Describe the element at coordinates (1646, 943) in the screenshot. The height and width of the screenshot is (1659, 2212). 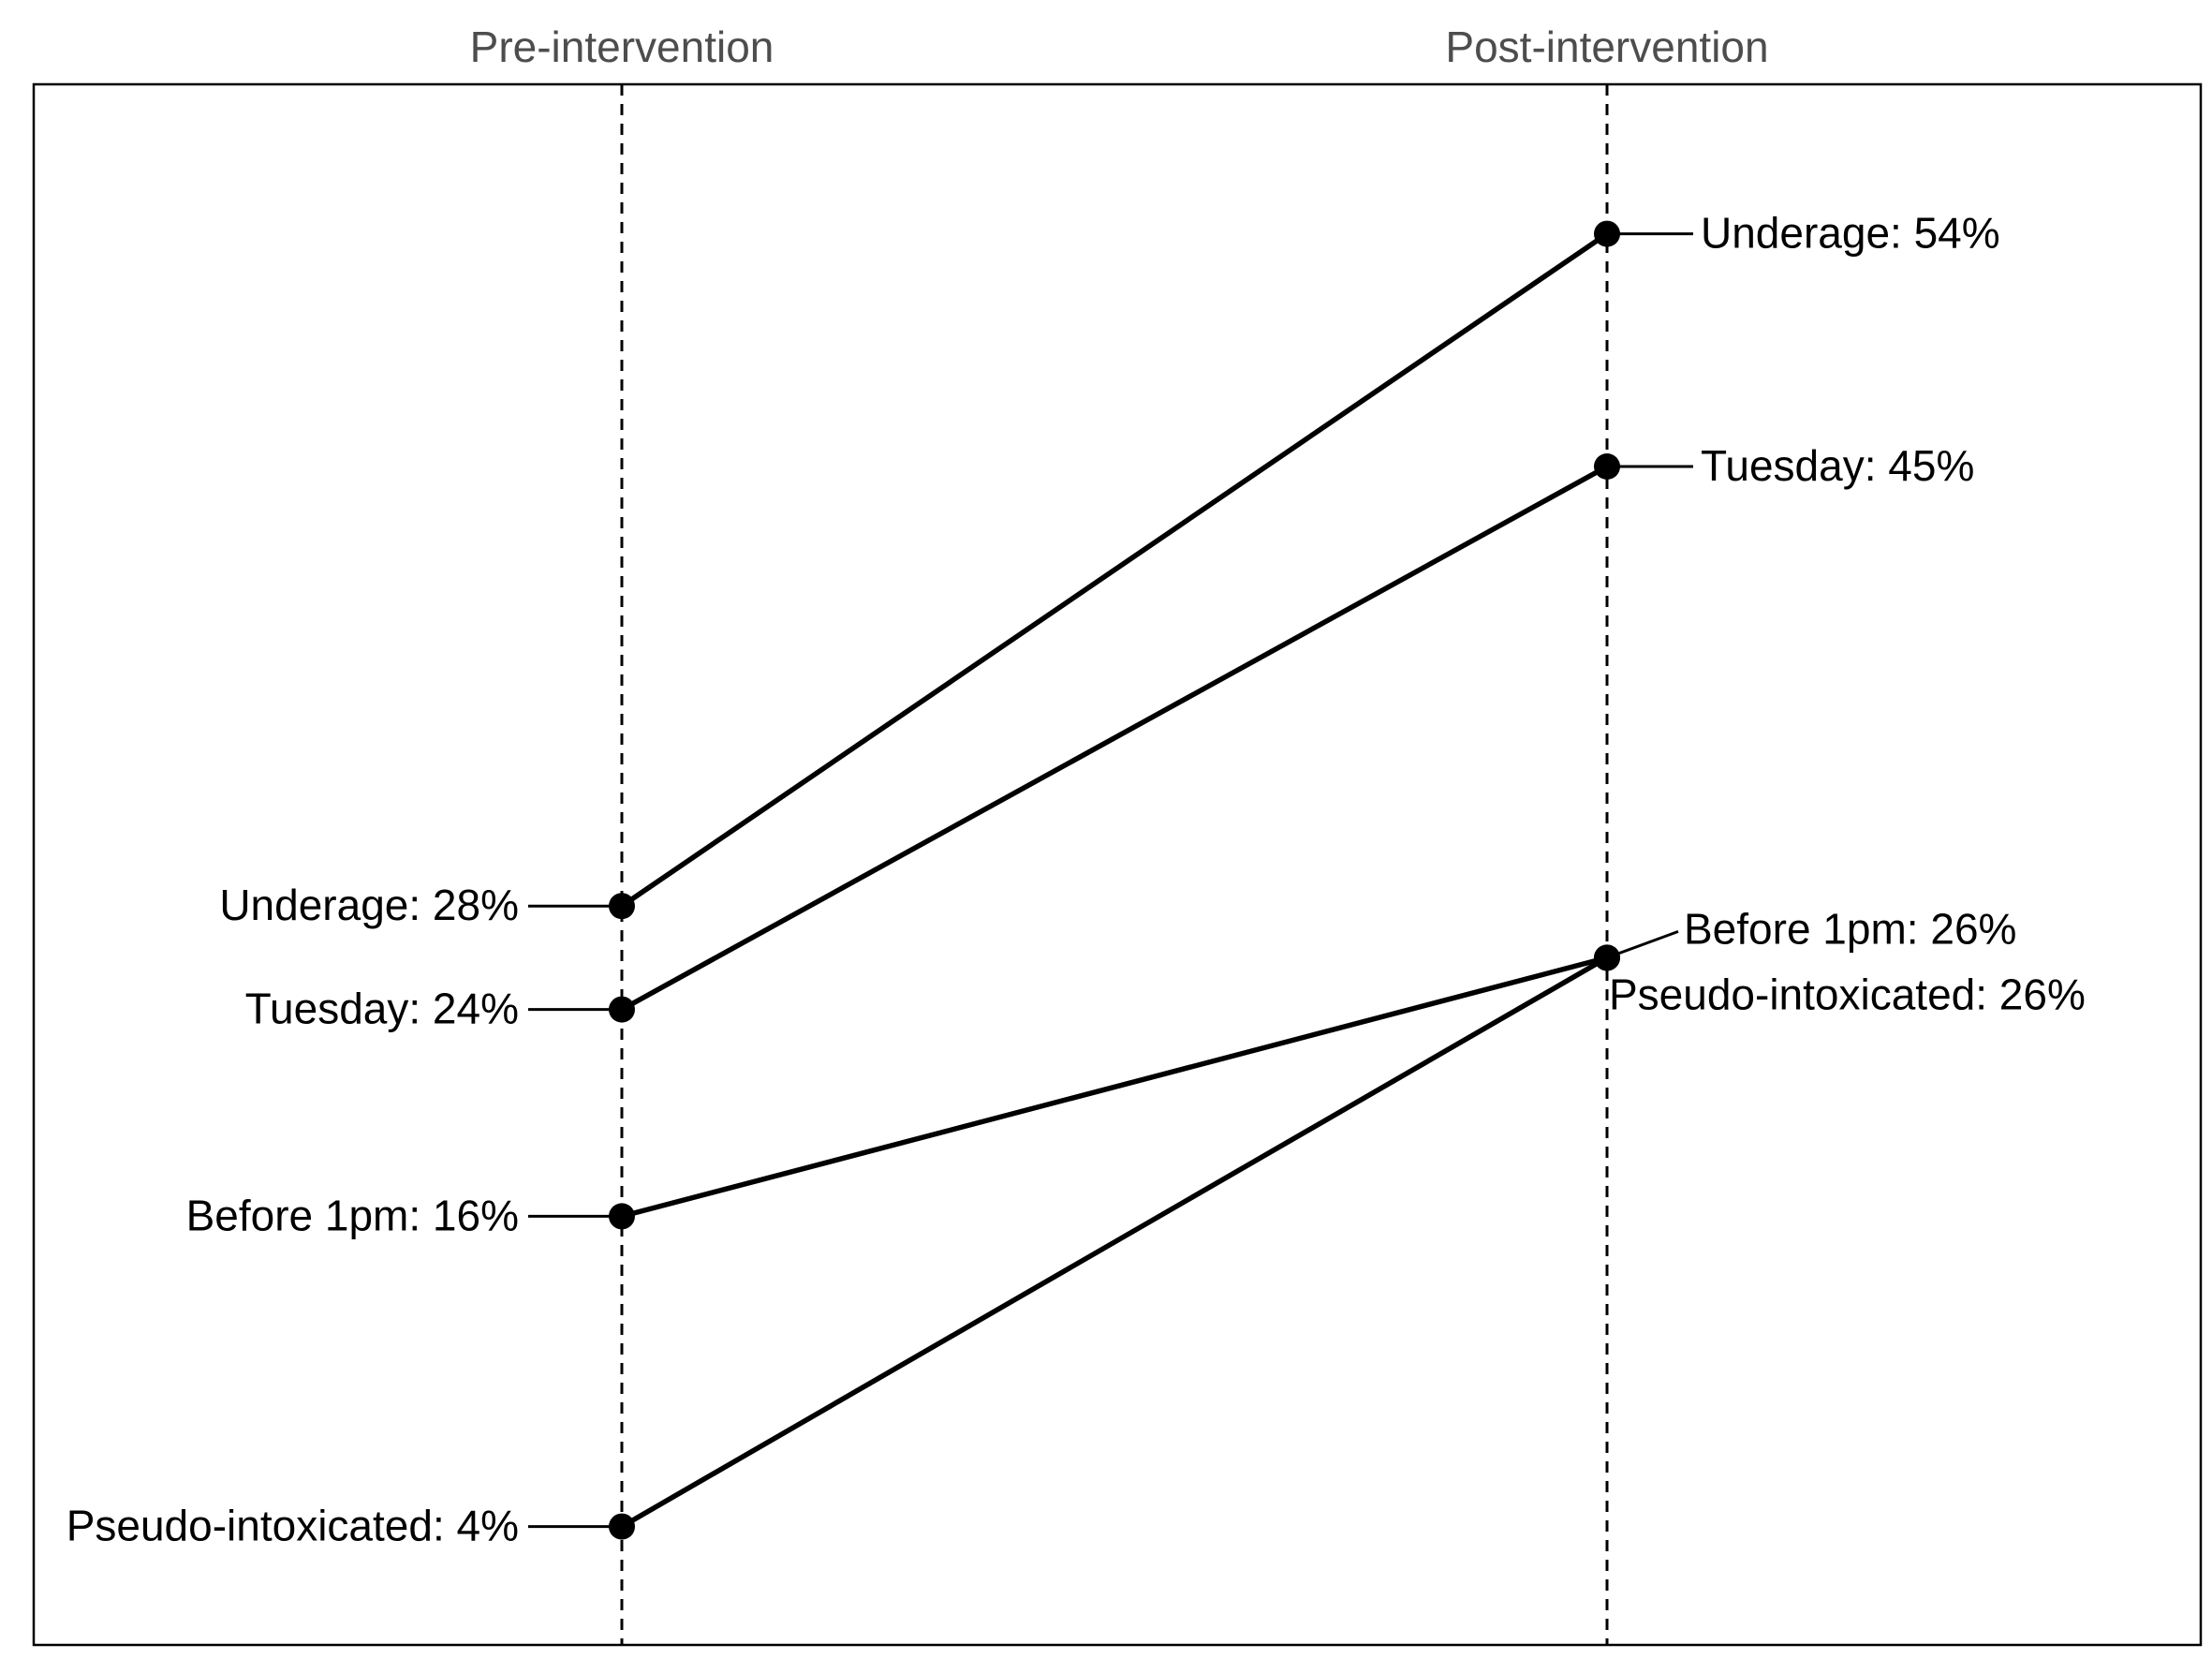
I see `label-connector-before-1pm-post` at that location.